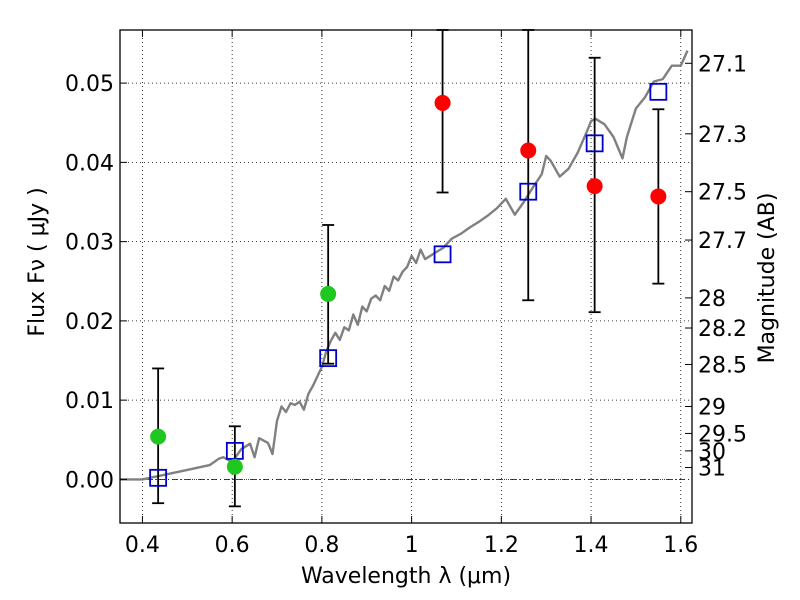  I want to click on y-tick-label: 0.02, so click(89, 322).